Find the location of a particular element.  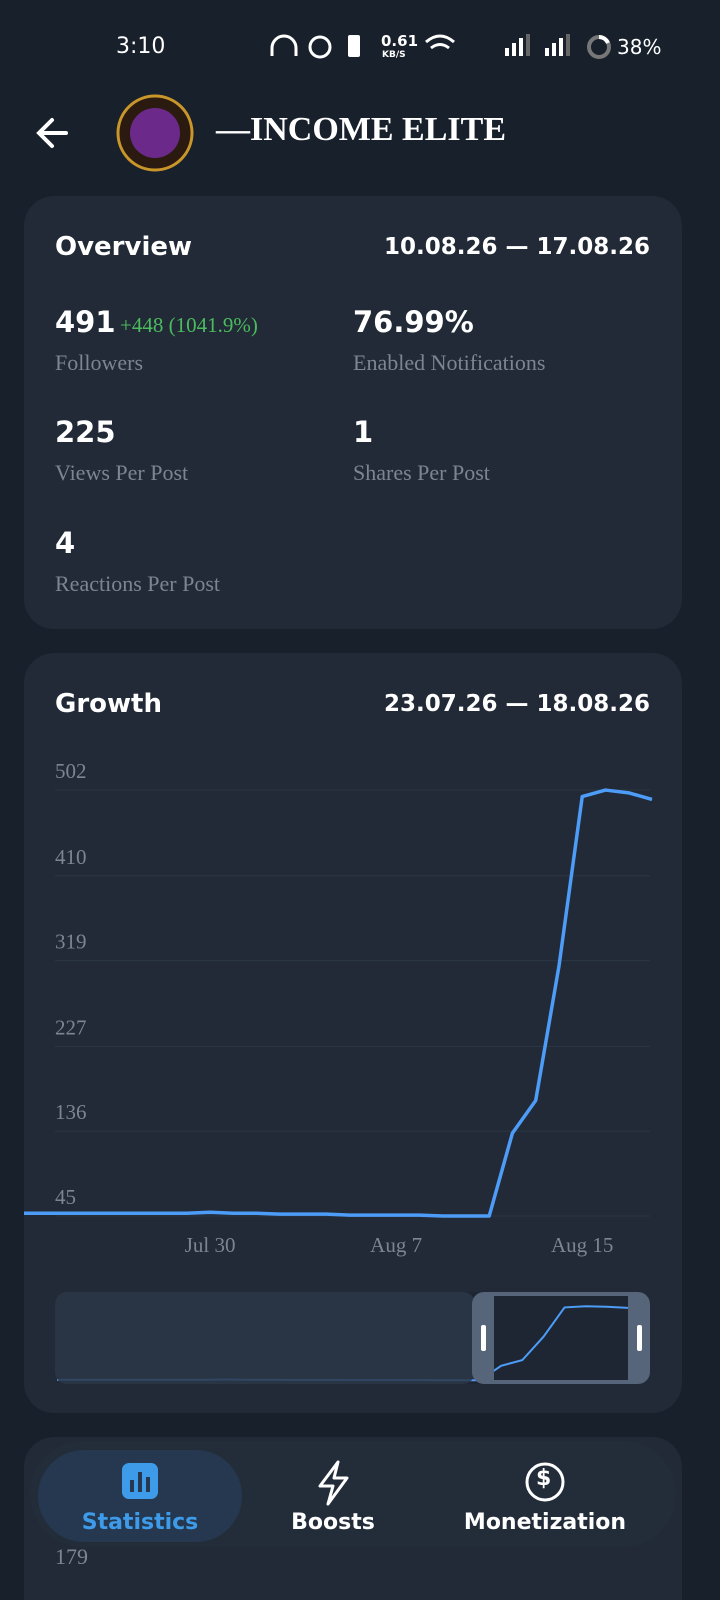

stat-value: 225 is located at coordinates (85, 432).